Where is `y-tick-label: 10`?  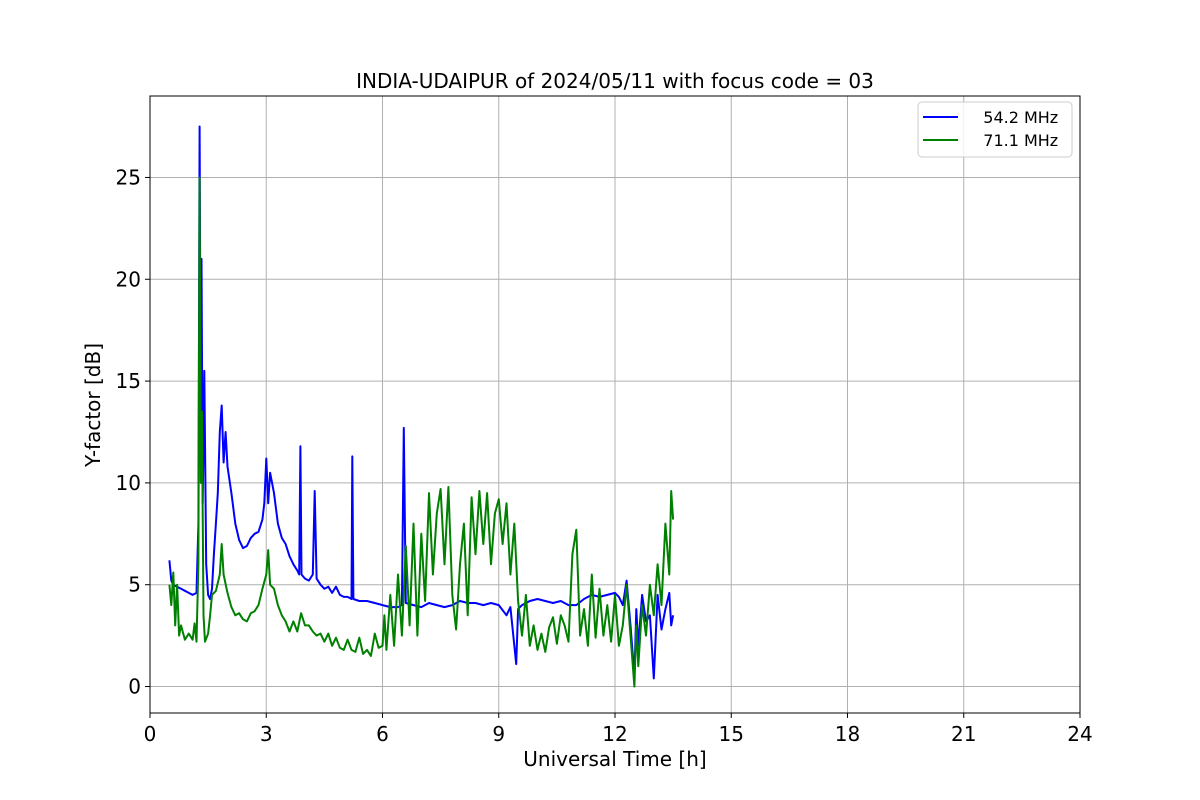
y-tick-label: 10 is located at coordinates (128, 483).